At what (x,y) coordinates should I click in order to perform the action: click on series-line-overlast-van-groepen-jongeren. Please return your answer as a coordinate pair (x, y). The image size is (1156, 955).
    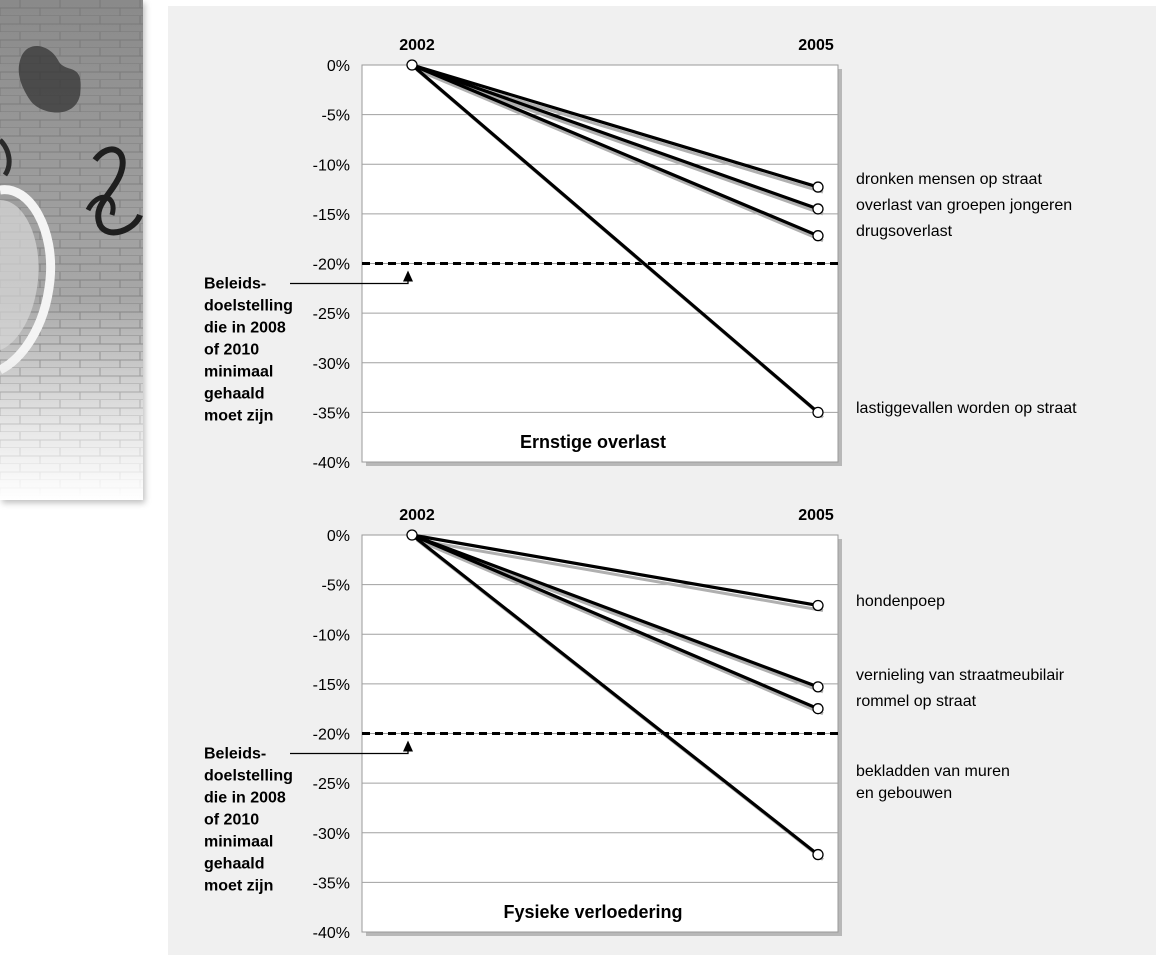
    Looking at the image, I should click on (615, 137).